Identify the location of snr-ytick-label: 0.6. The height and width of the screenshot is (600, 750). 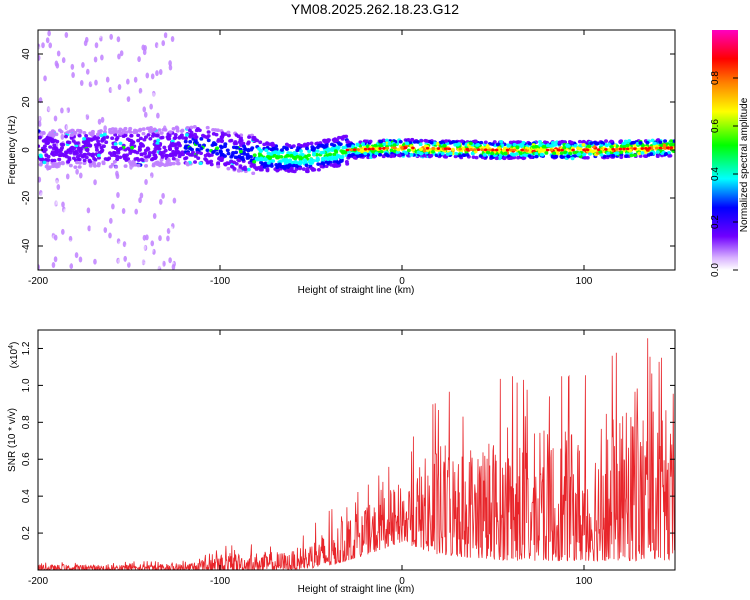
(26, 459).